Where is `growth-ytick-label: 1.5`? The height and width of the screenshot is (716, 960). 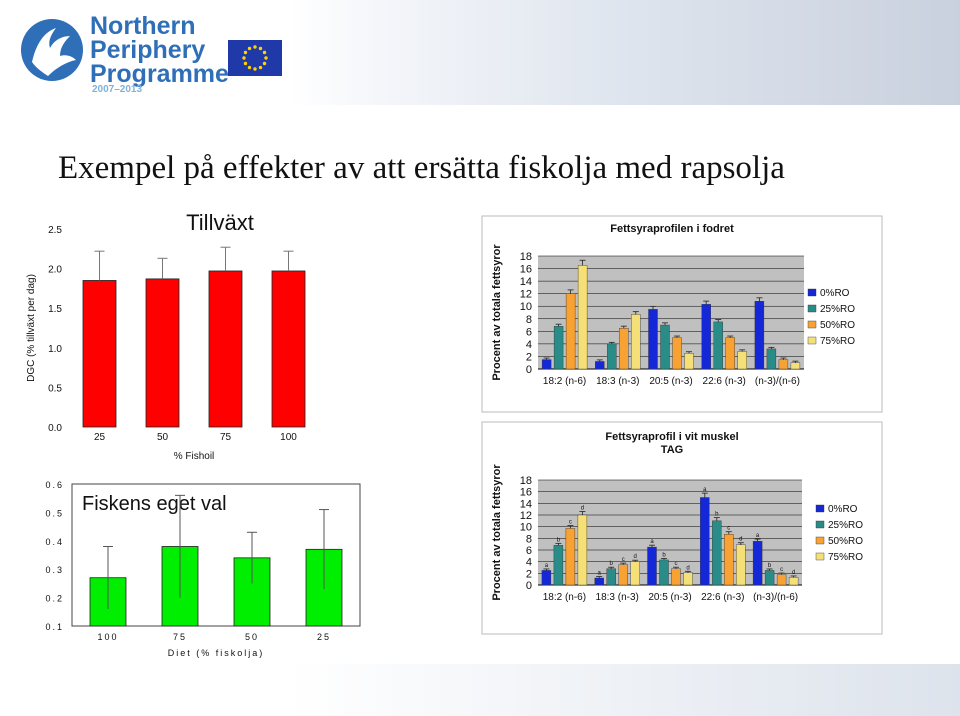
growth-ytick-label: 1.5 is located at coordinates (55, 309).